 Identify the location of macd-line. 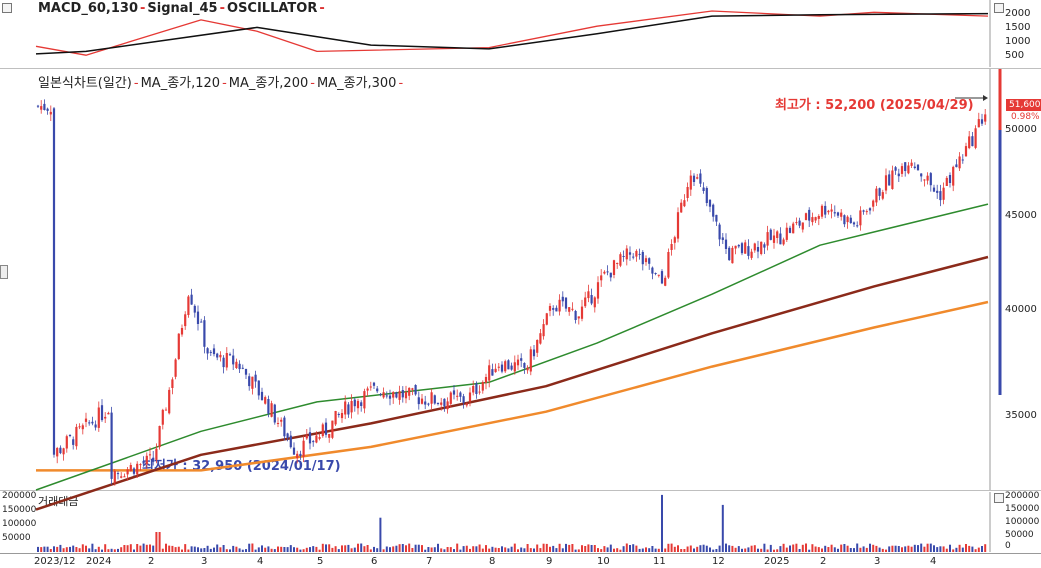
(512, 33).